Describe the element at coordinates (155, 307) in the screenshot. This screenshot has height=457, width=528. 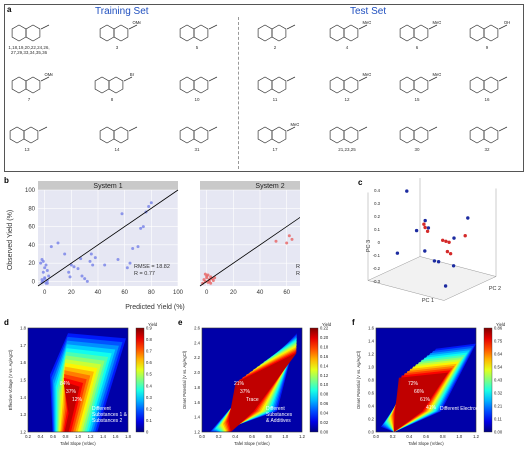
I see `panel-b-xlabel: Predicted Yield (%)` at that location.